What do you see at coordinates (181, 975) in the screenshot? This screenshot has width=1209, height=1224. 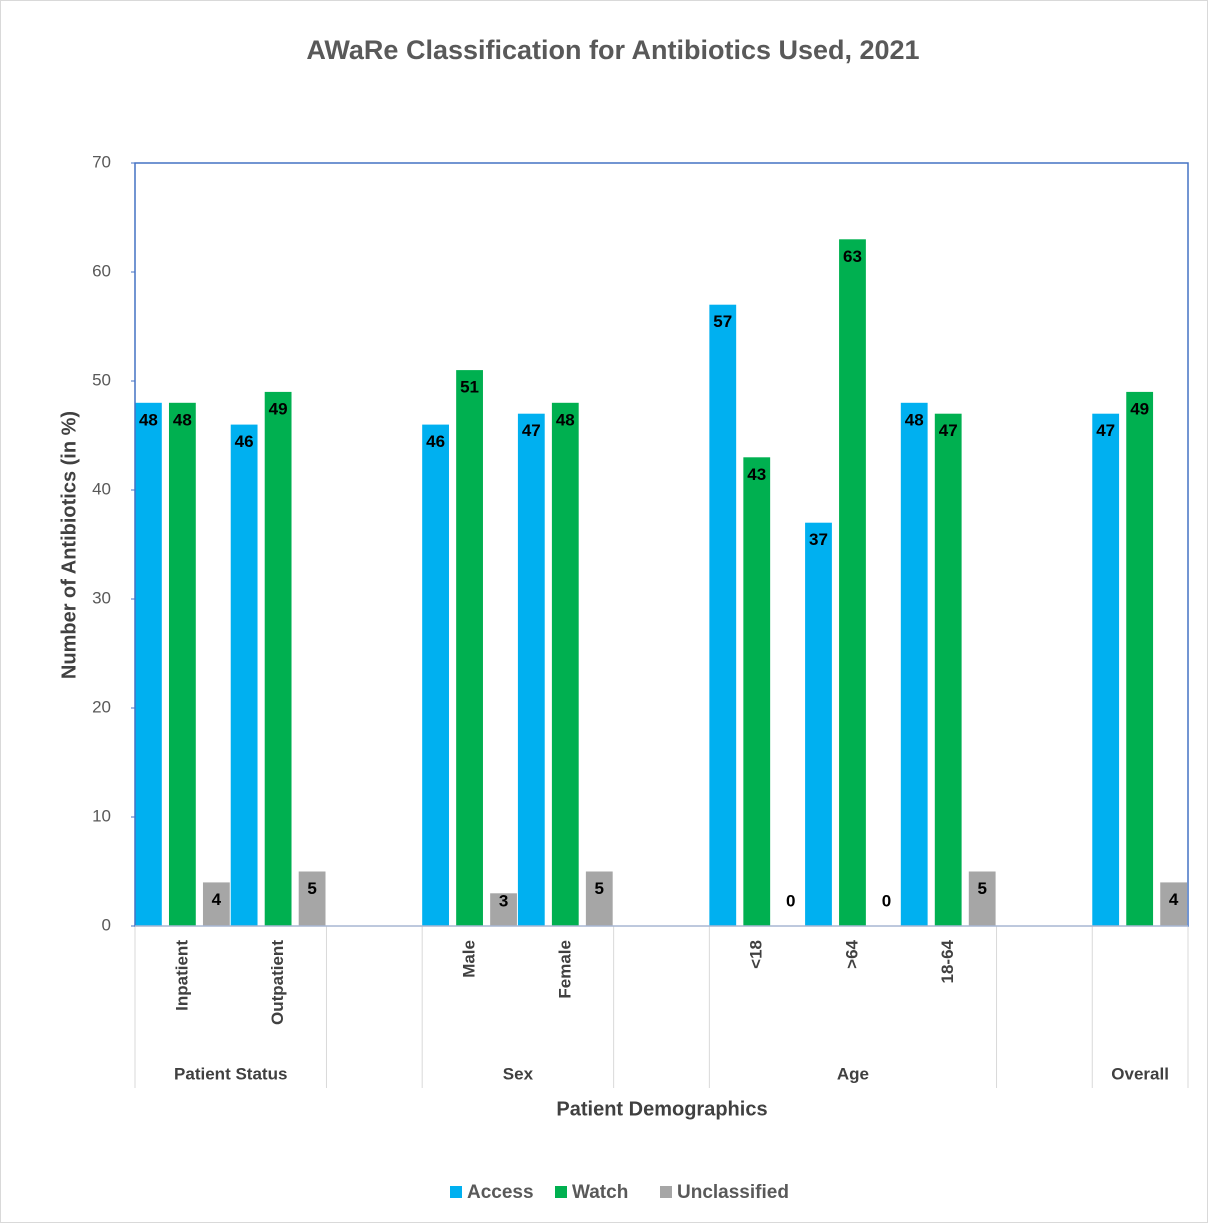 I see `x-tick-label: Inpatient` at bounding box center [181, 975].